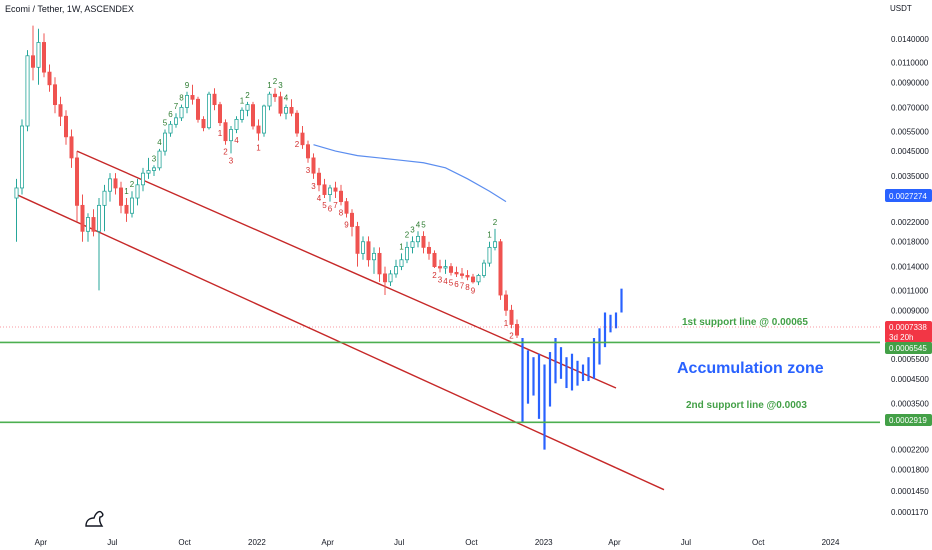  I want to click on price-tick-label: 0.0070000, so click(910, 107).